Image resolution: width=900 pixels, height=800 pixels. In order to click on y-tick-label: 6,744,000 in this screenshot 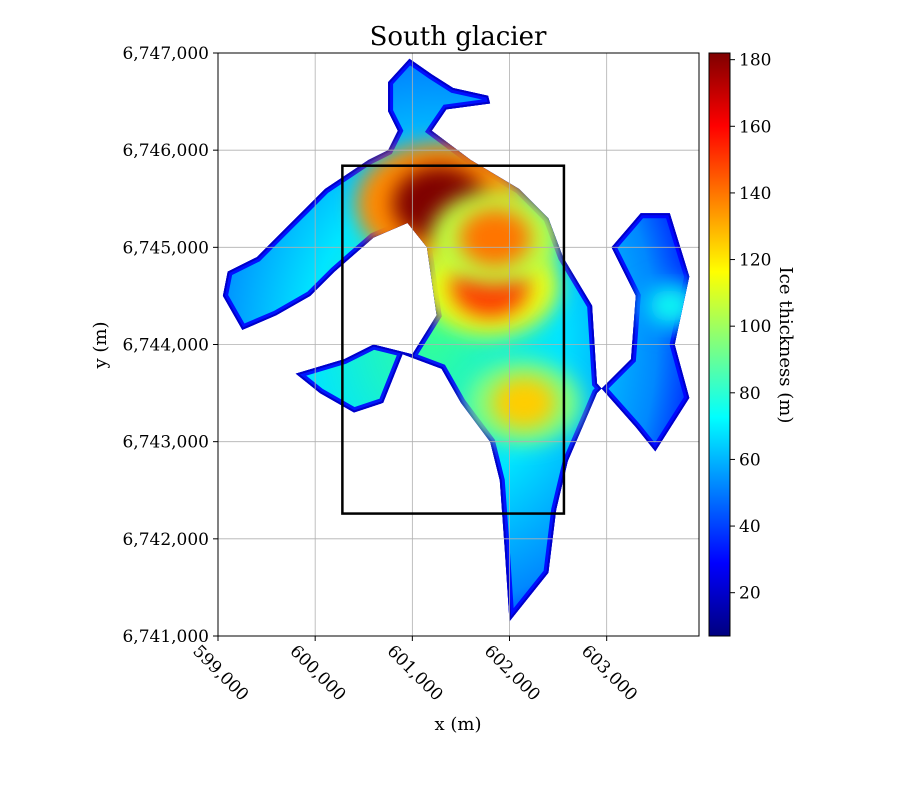, I will do `click(165, 346)`.